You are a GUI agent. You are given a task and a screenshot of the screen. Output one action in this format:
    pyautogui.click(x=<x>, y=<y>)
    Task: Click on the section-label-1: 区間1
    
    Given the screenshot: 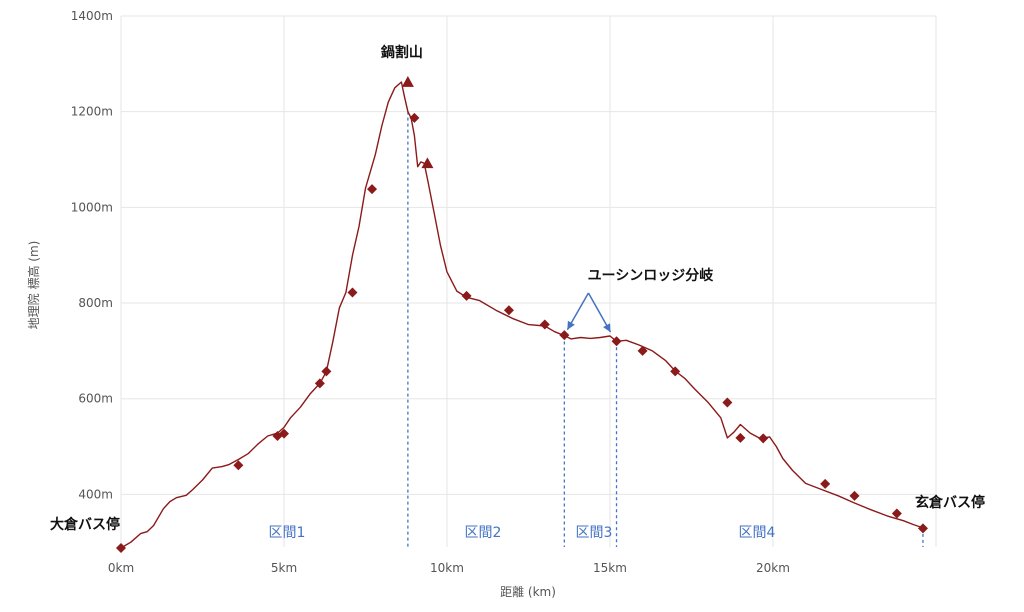 What is the action you would take?
    pyautogui.click(x=287, y=533)
    